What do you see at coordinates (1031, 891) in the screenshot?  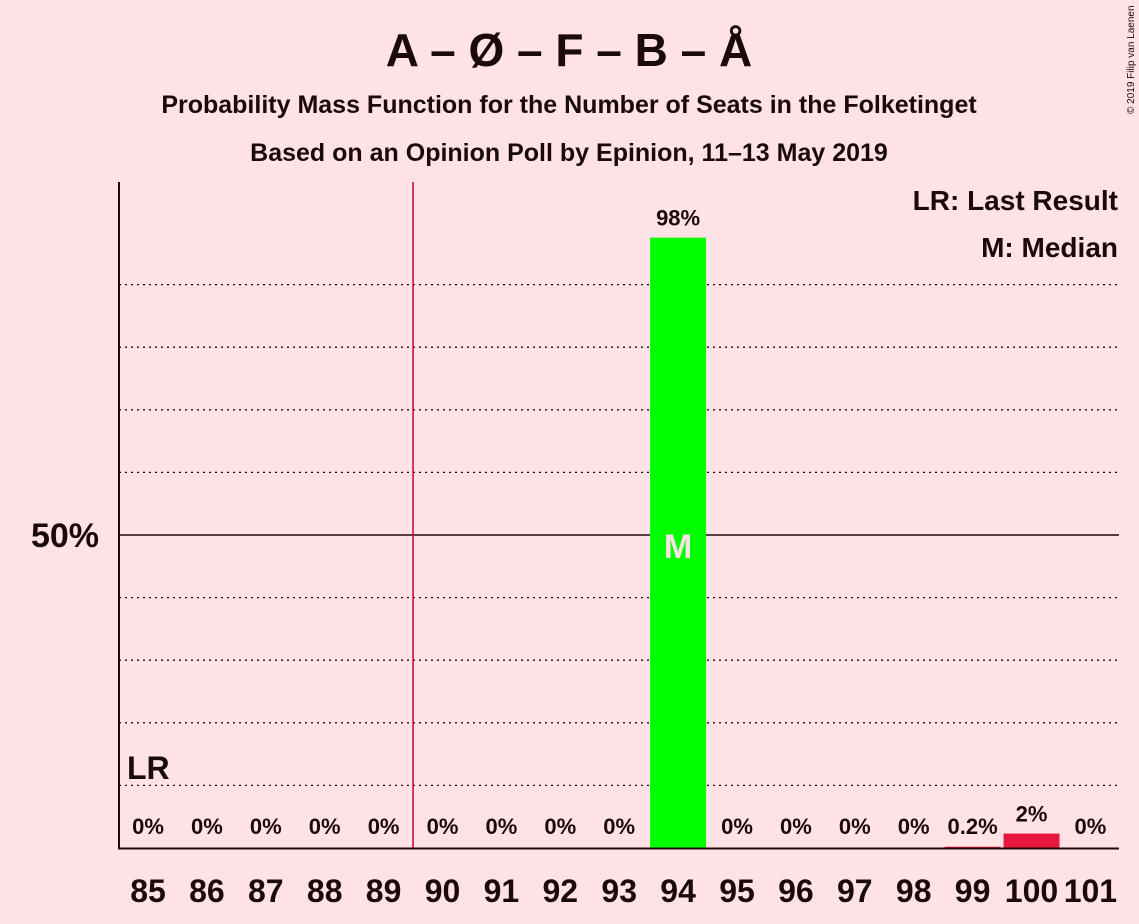 I see `x-tick-100: 100` at bounding box center [1031, 891].